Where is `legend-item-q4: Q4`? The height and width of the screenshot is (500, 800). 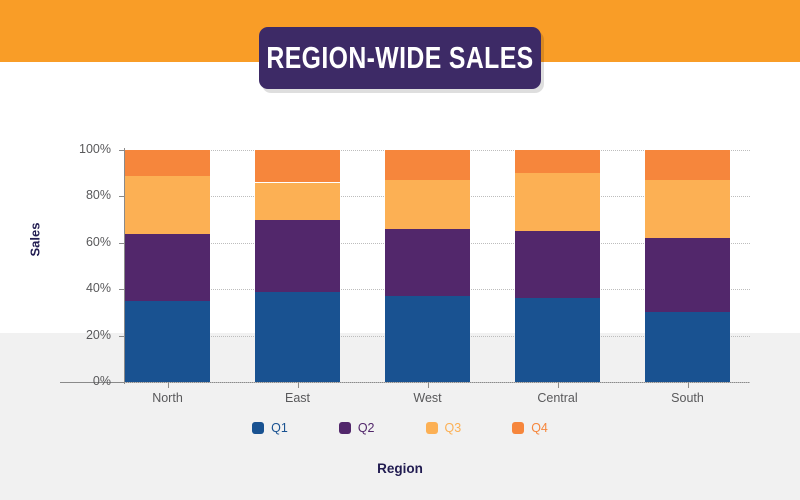
legend-item-q4: Q4 is located at coordinates (530, 428).